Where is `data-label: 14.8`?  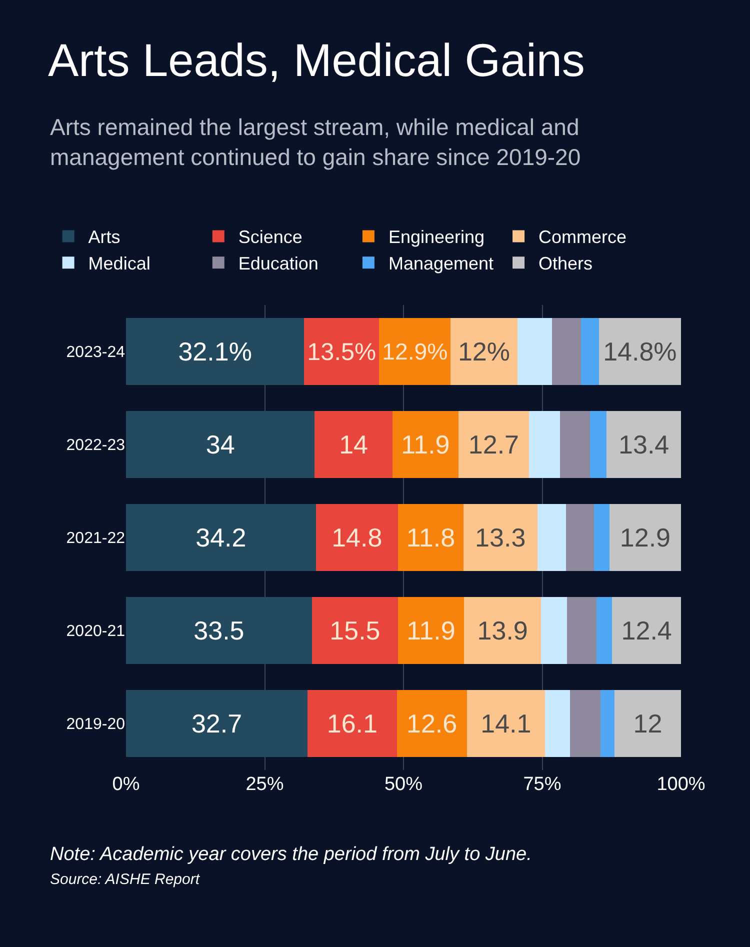 data-label: 14.8 is located at coordinates (357, 537).